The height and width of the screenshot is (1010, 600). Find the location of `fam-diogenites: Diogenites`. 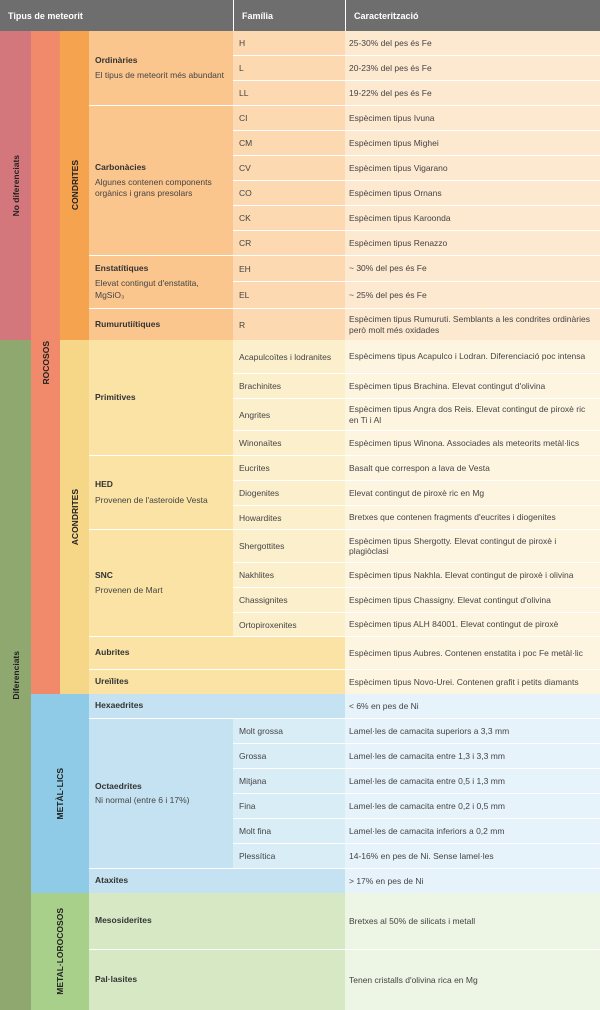

fam-diogenites: Diogenites is located at coordinates (289, 493).